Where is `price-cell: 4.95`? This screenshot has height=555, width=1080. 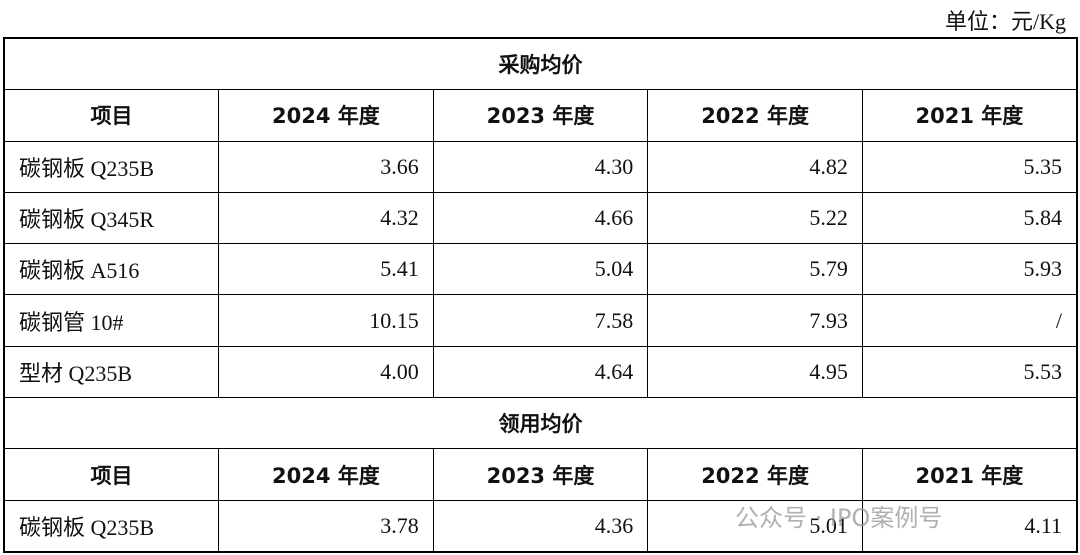 price-cell: 4.95 is located at coordinates (755, 372).